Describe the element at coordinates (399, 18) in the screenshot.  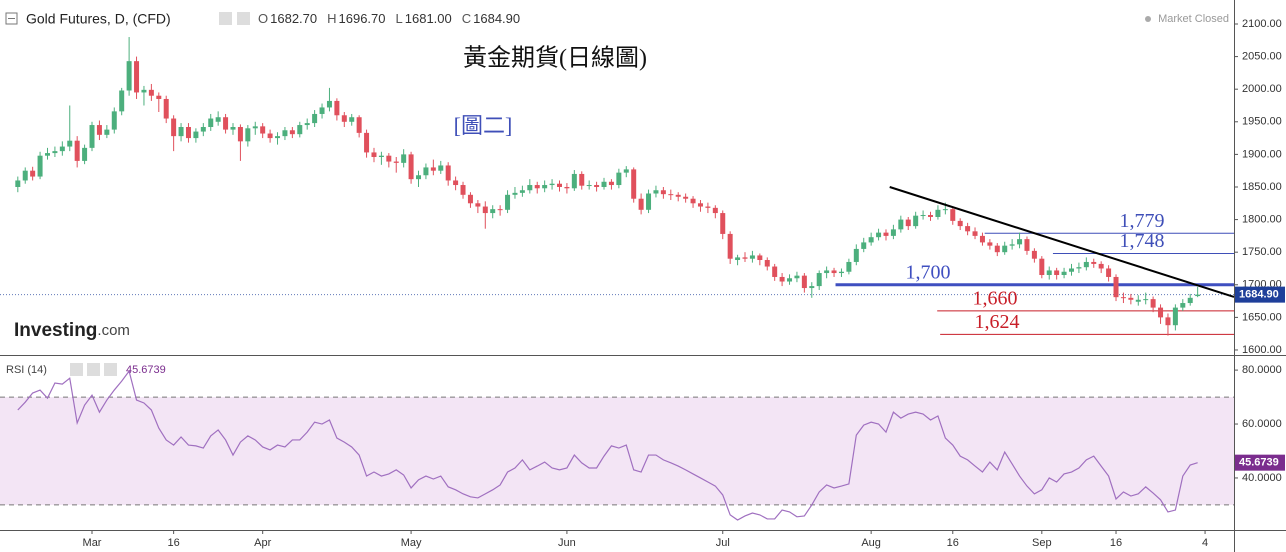
I see `ohlc-key: L` at that location.